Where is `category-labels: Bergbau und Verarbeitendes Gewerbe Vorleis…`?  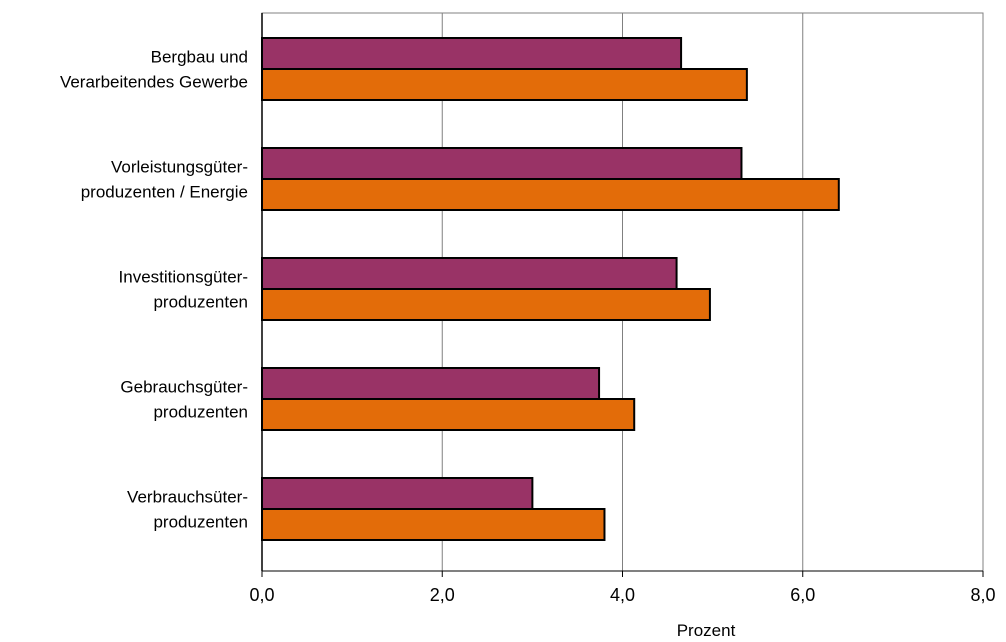 category-labels: Bergbau und Verarbeitendes Gewerbe Vorleis… is located at coordinates (154, 290).